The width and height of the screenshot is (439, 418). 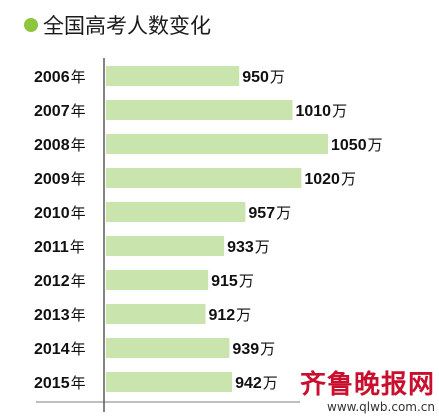 What do you see at coordinates (169, 382) in the screenshot?
I see `bar-2015` at bounding box center [169, 382].